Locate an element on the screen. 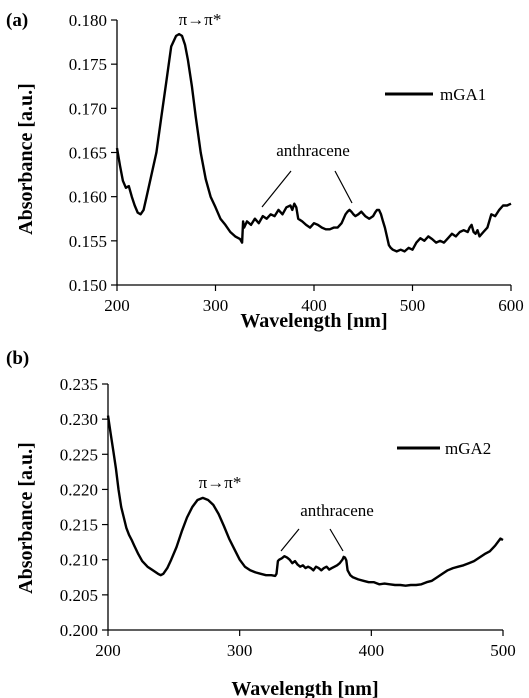  panel-a-x-tick-label: 500 is located at coordinates (413, 305).